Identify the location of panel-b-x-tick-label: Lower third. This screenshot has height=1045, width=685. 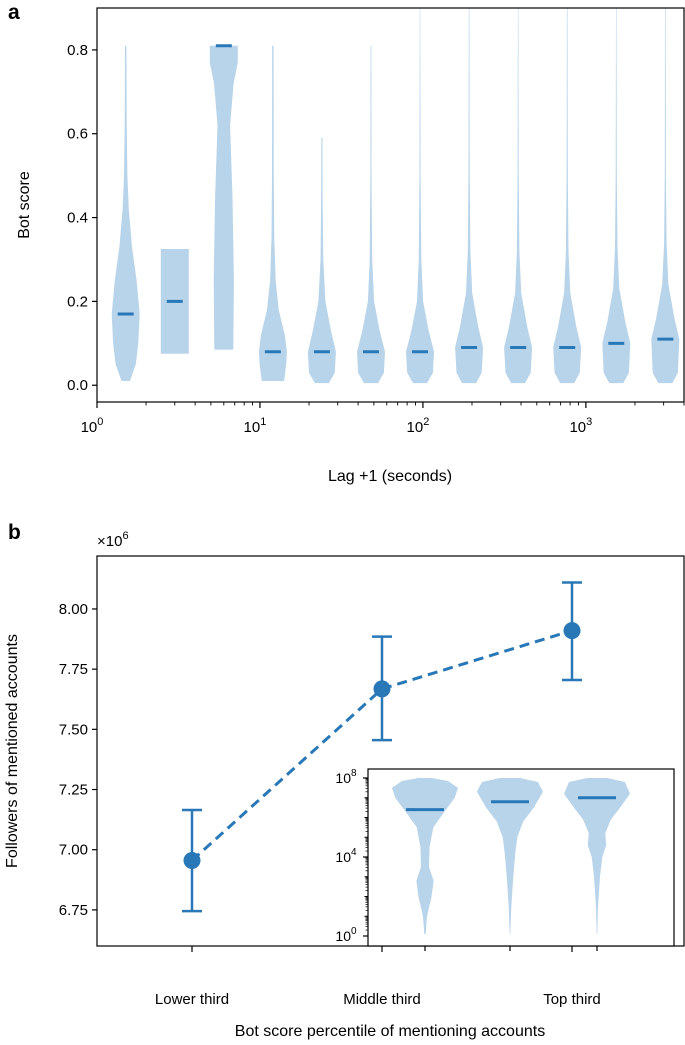
(192, 999).